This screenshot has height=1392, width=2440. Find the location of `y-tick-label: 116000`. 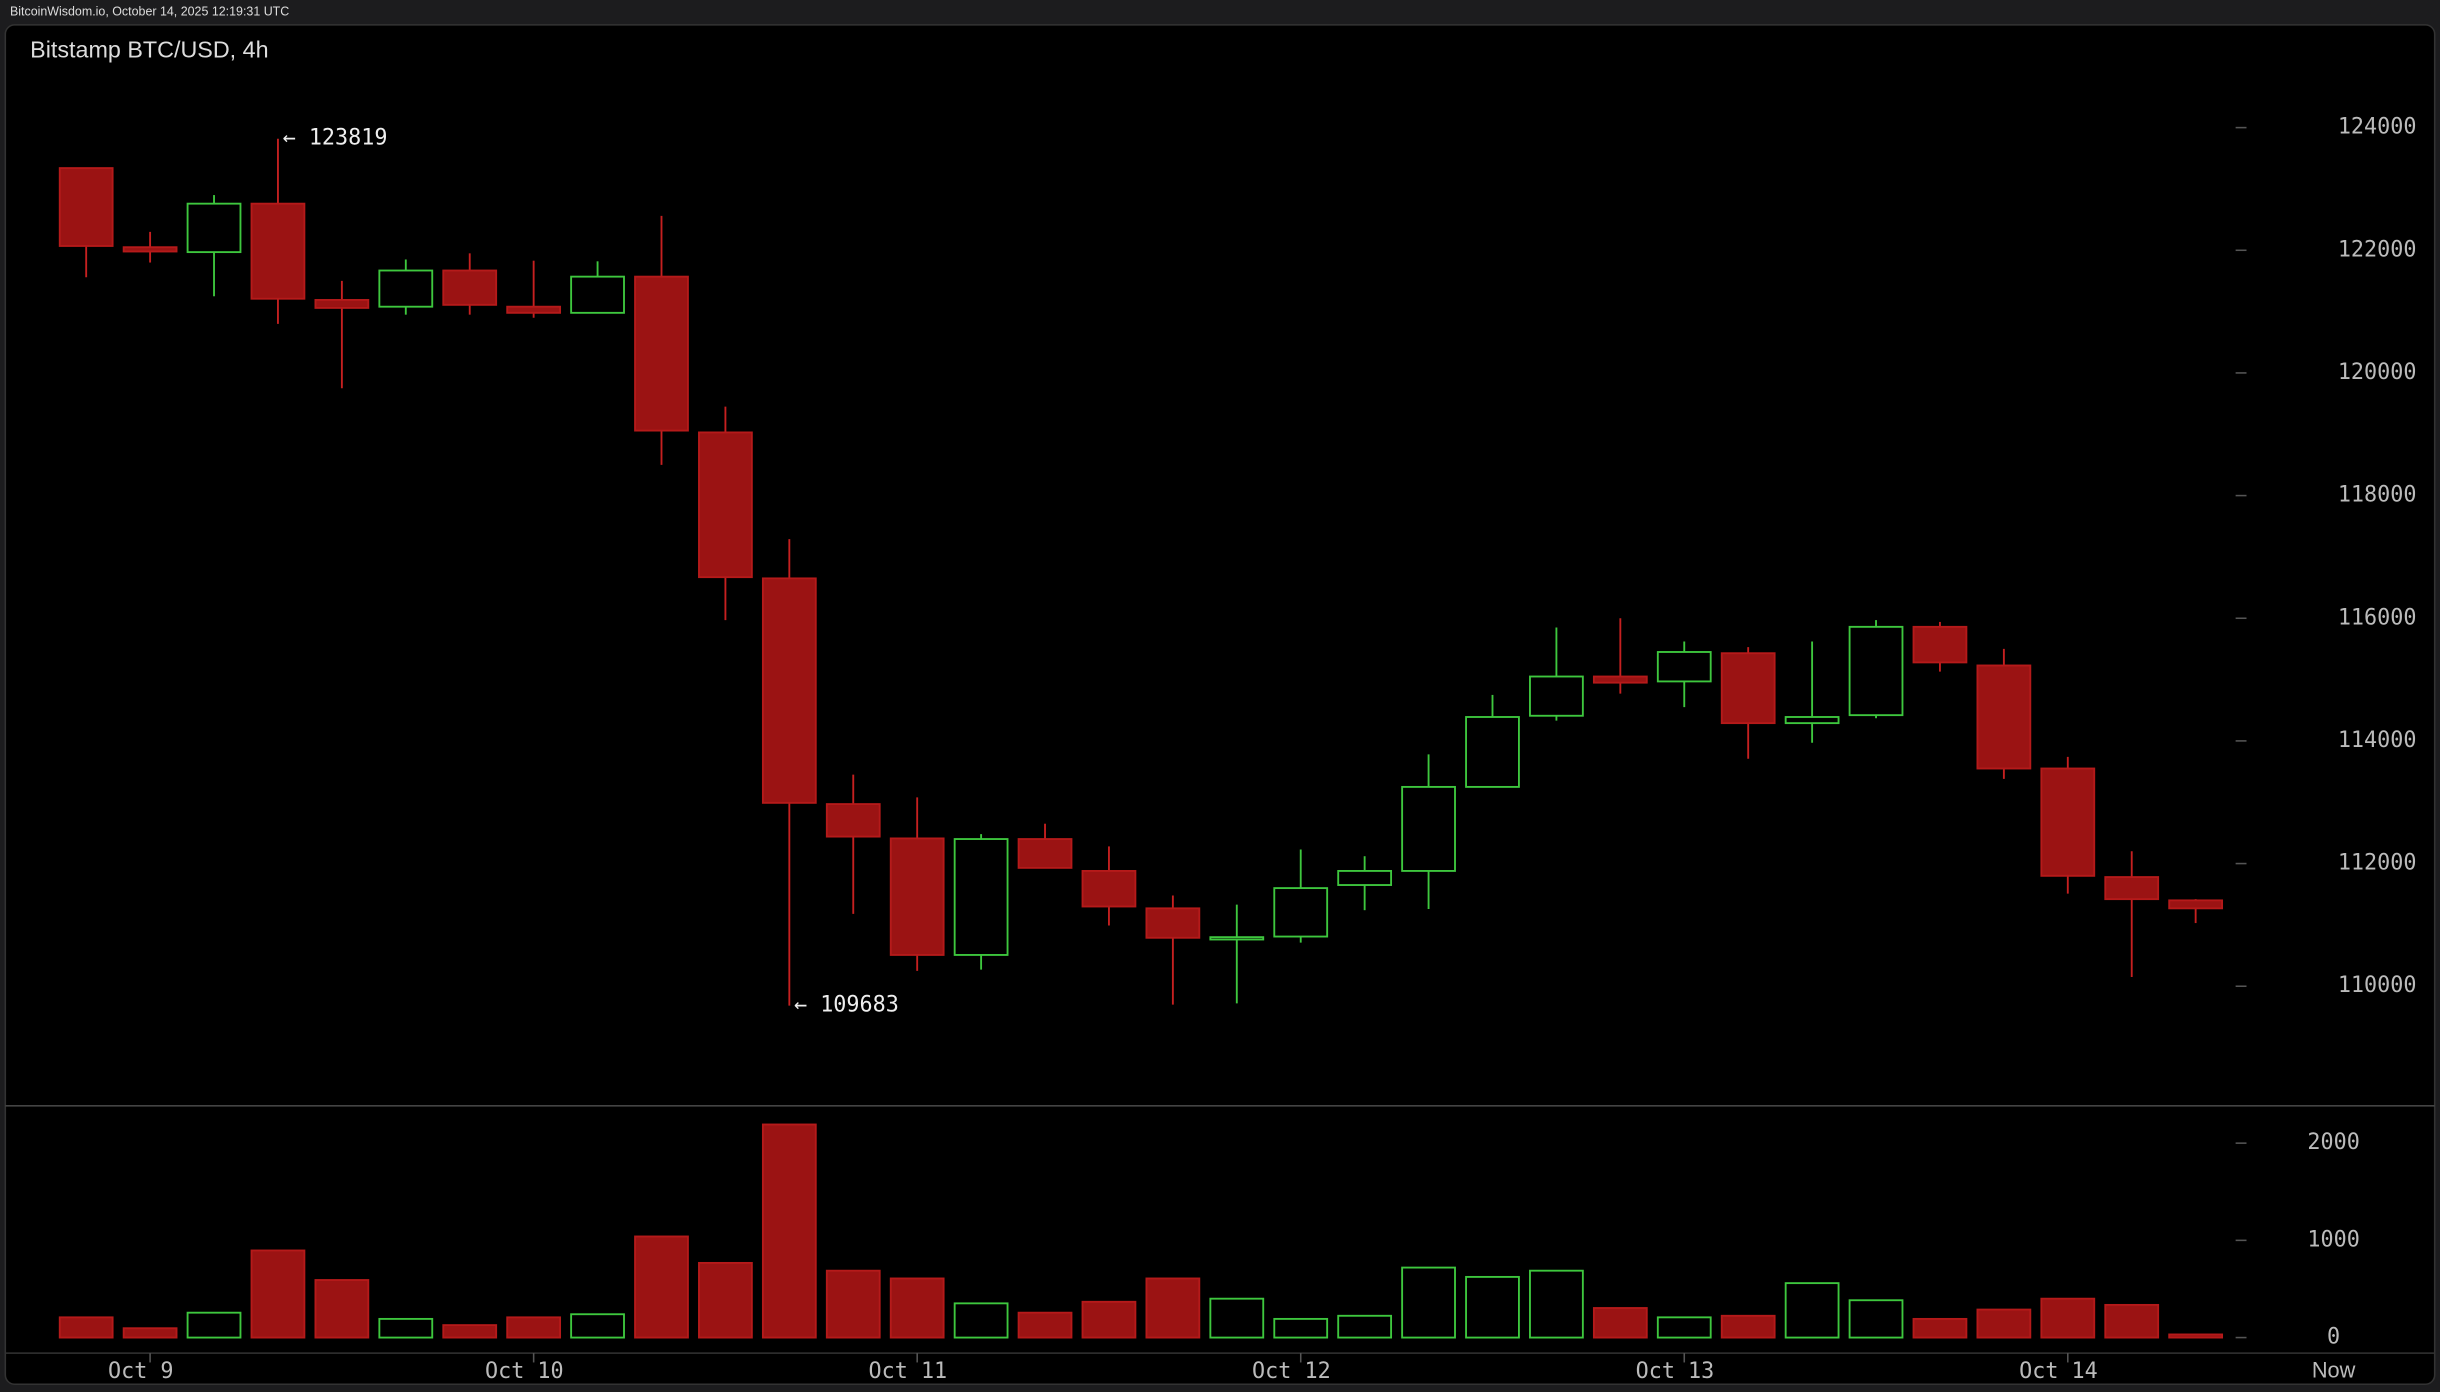

y-tick-label: 116000 is located at coordinates (2377, 617).